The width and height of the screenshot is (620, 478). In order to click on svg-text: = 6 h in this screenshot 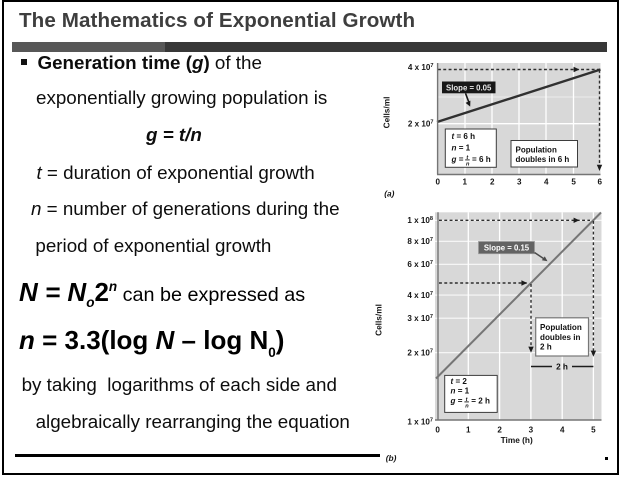, I will do `click(481, 159)`.